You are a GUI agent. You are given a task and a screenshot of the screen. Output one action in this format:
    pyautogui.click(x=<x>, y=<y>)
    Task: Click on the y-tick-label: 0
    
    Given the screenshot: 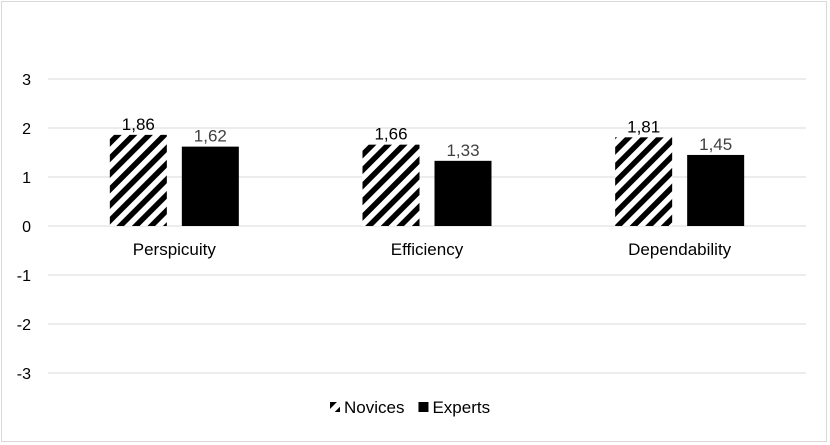 What is the action you would take?
    pyautogui.click(x=26, y=227)
    